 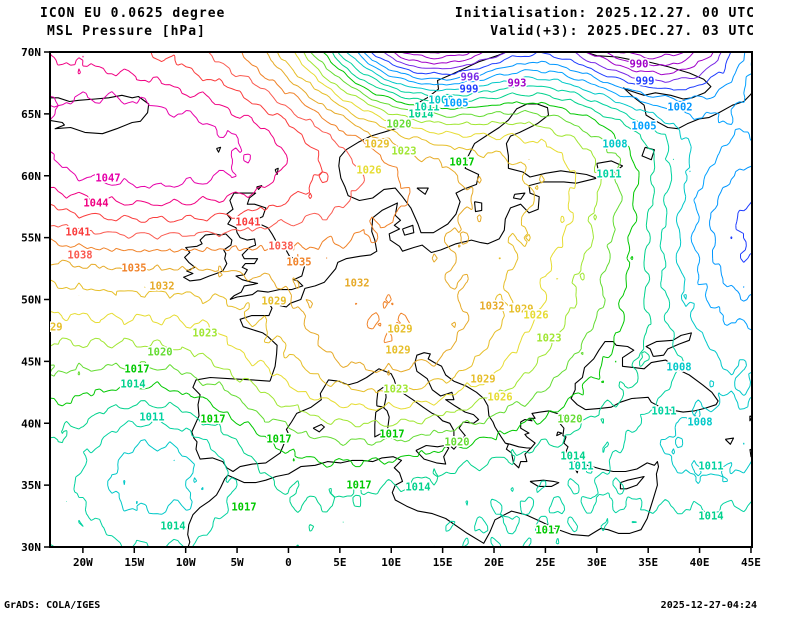 I want to click on lat-tick-label: 50N, so click(x=31, y=300).